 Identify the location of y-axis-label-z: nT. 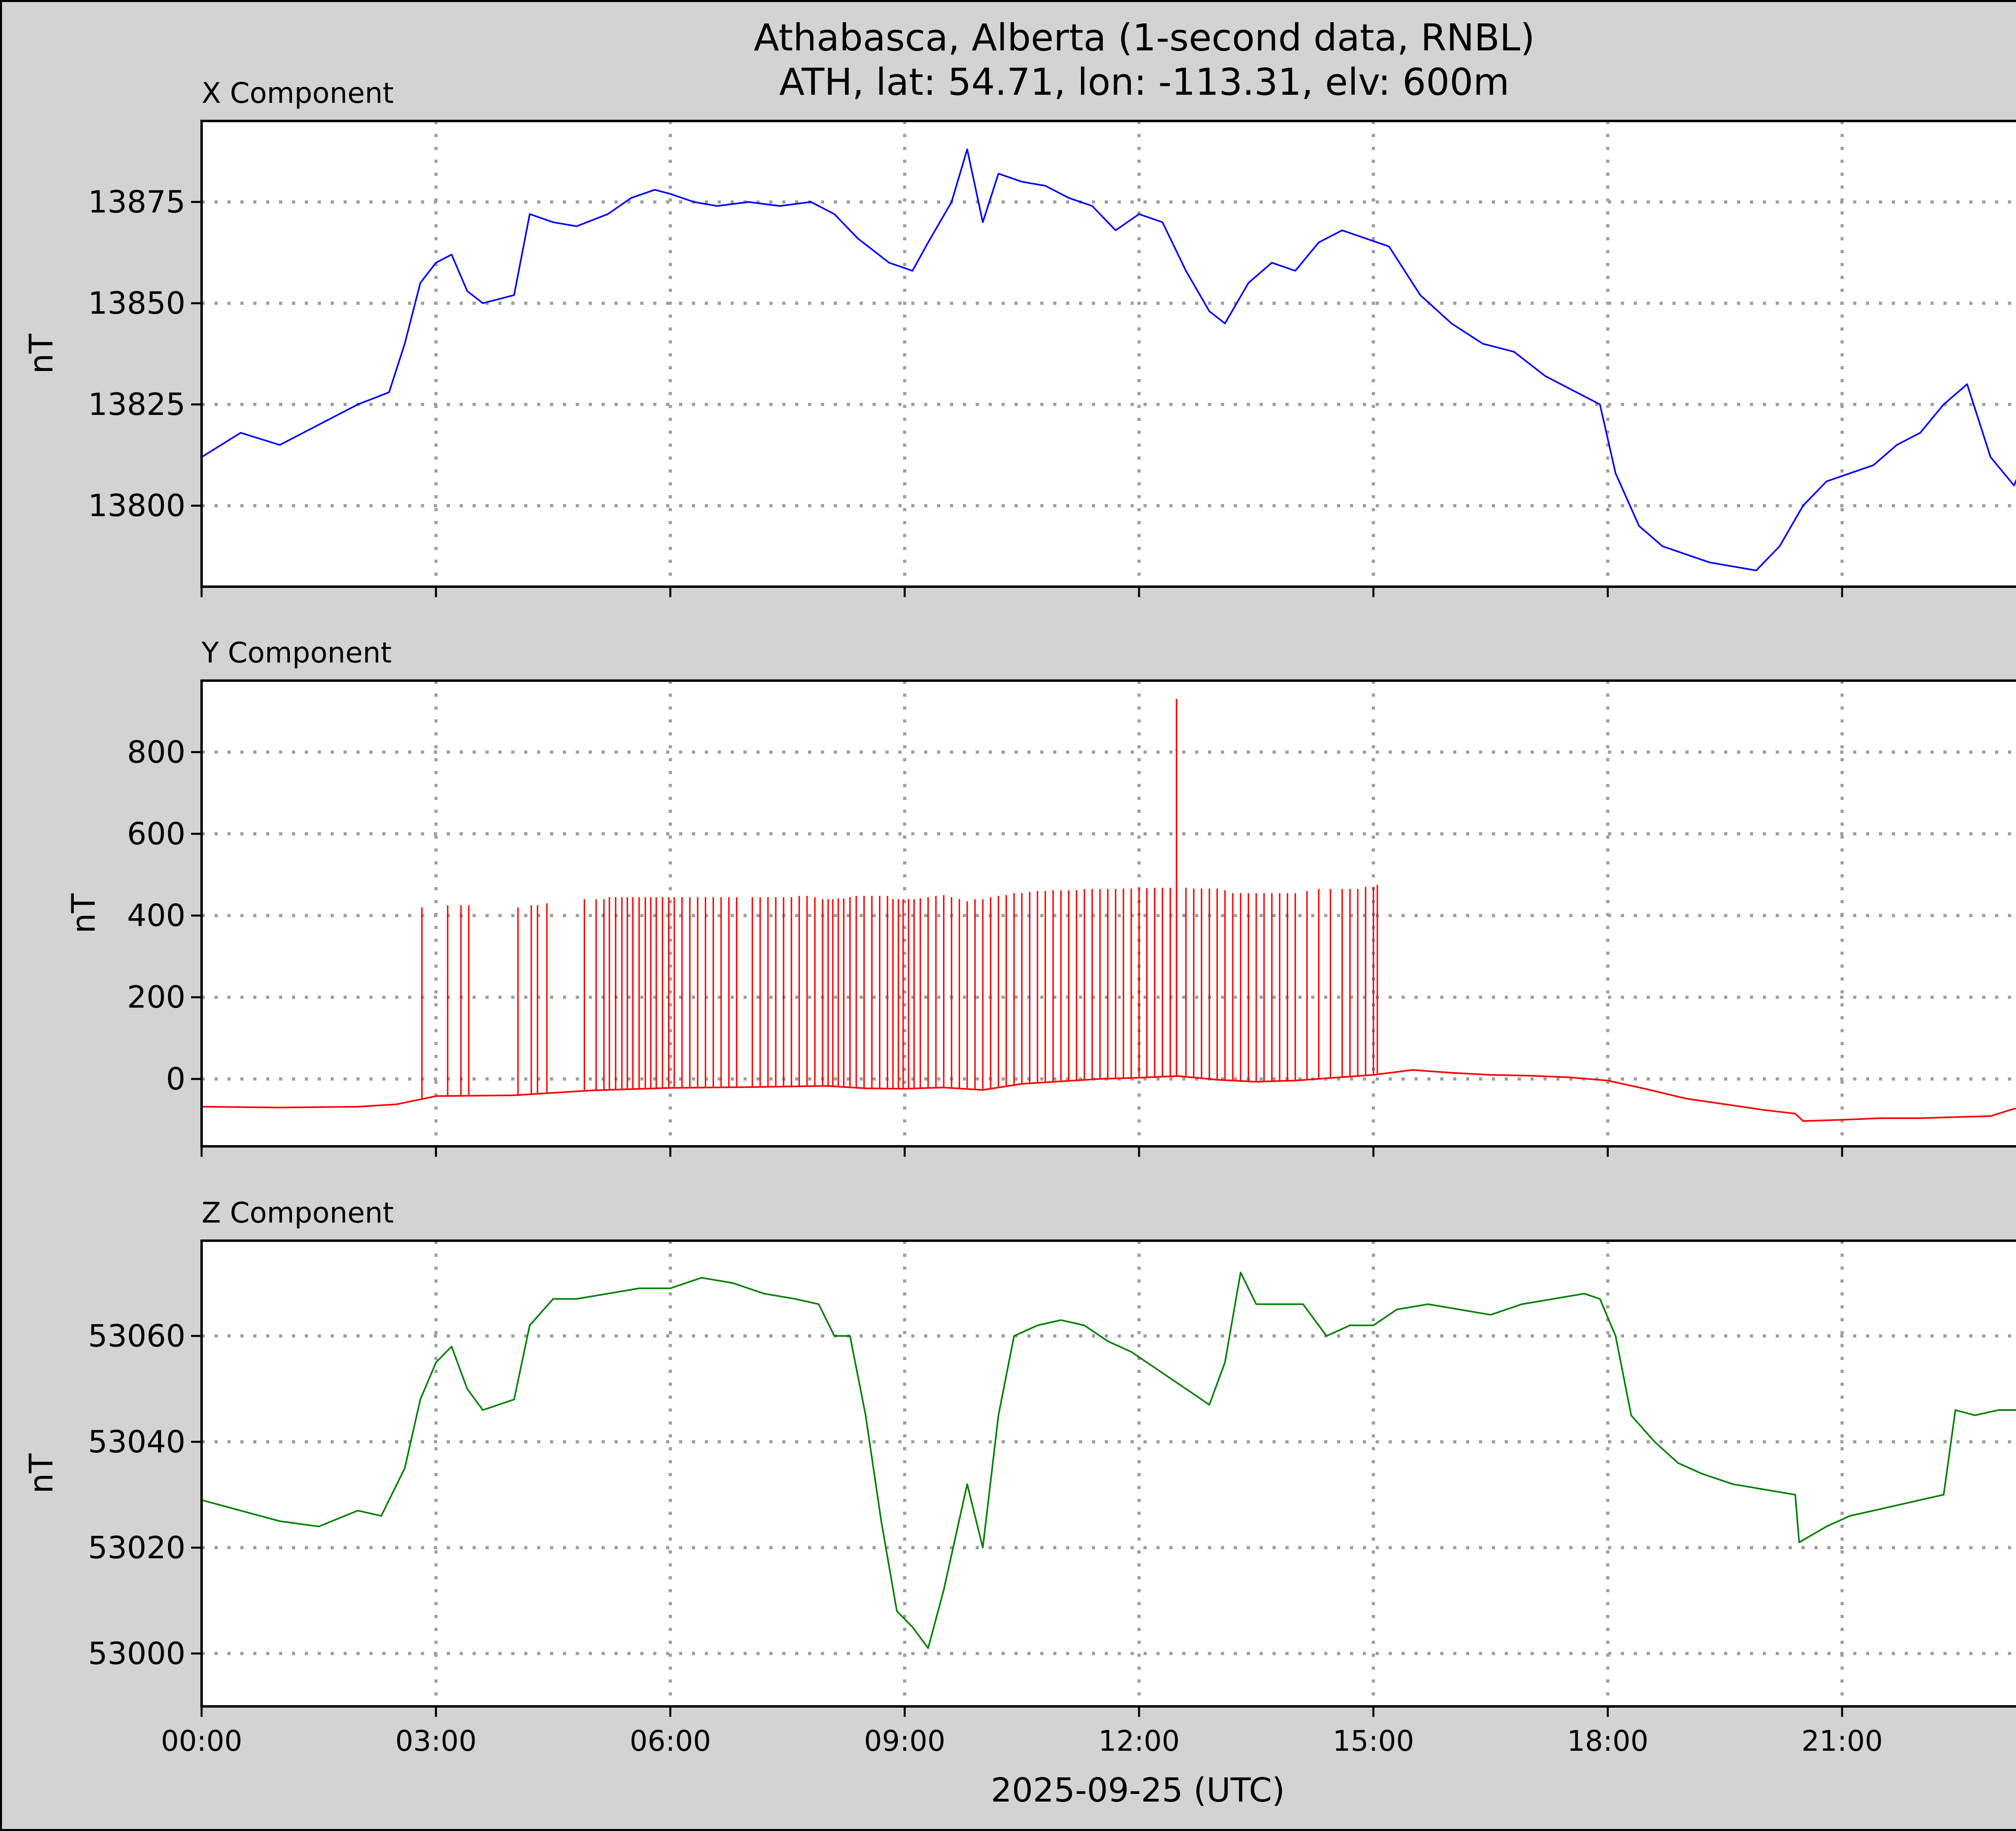
(41, 1473).